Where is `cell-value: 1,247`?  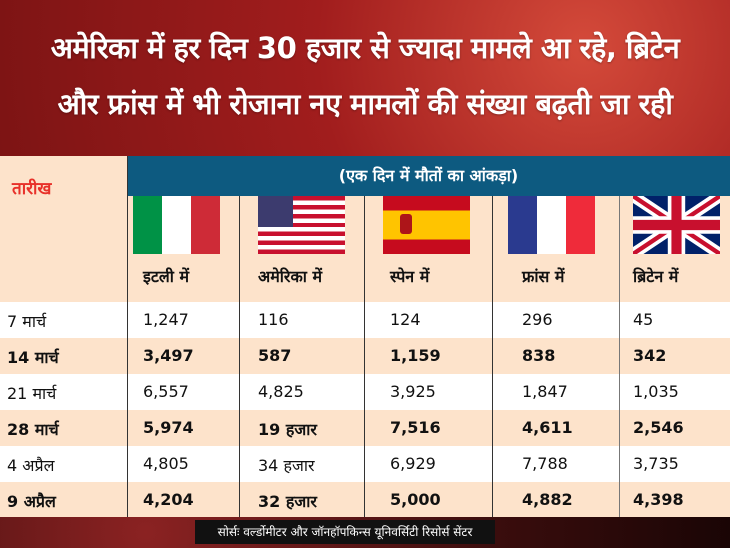 cell-value: 1,247 is located at coordinates (166, 319).